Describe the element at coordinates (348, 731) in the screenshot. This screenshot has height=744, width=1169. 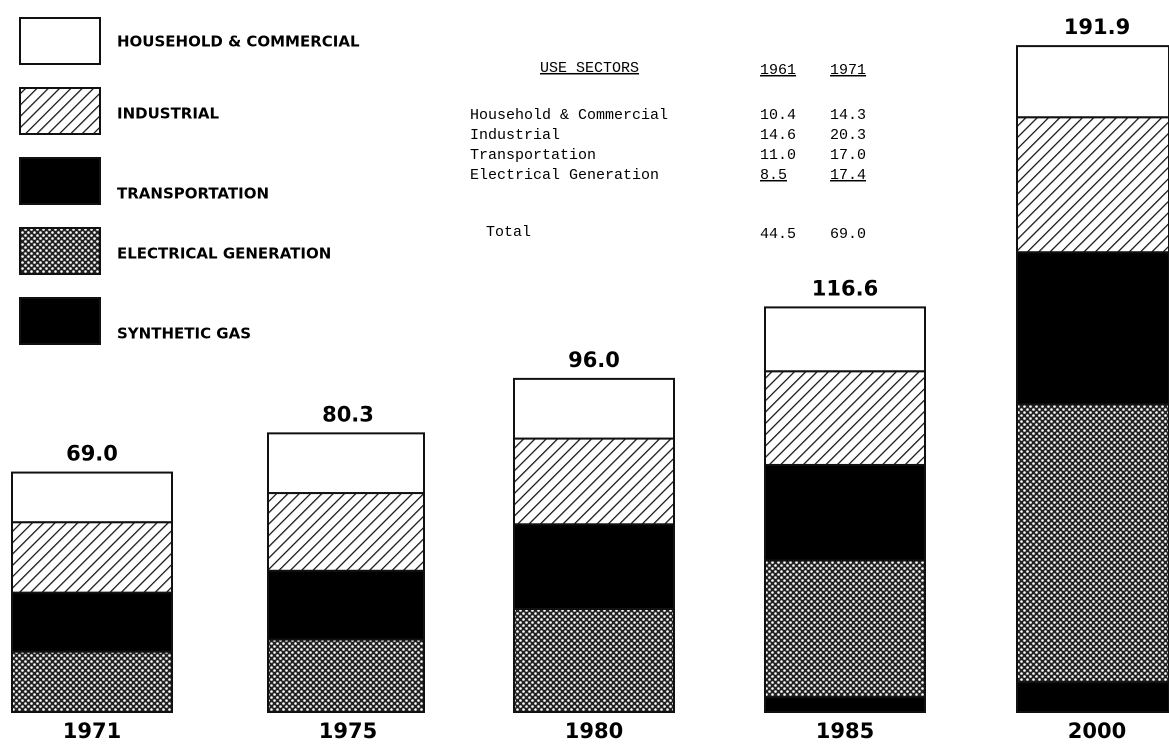
I see `x-tick-label: 1975` at that location.